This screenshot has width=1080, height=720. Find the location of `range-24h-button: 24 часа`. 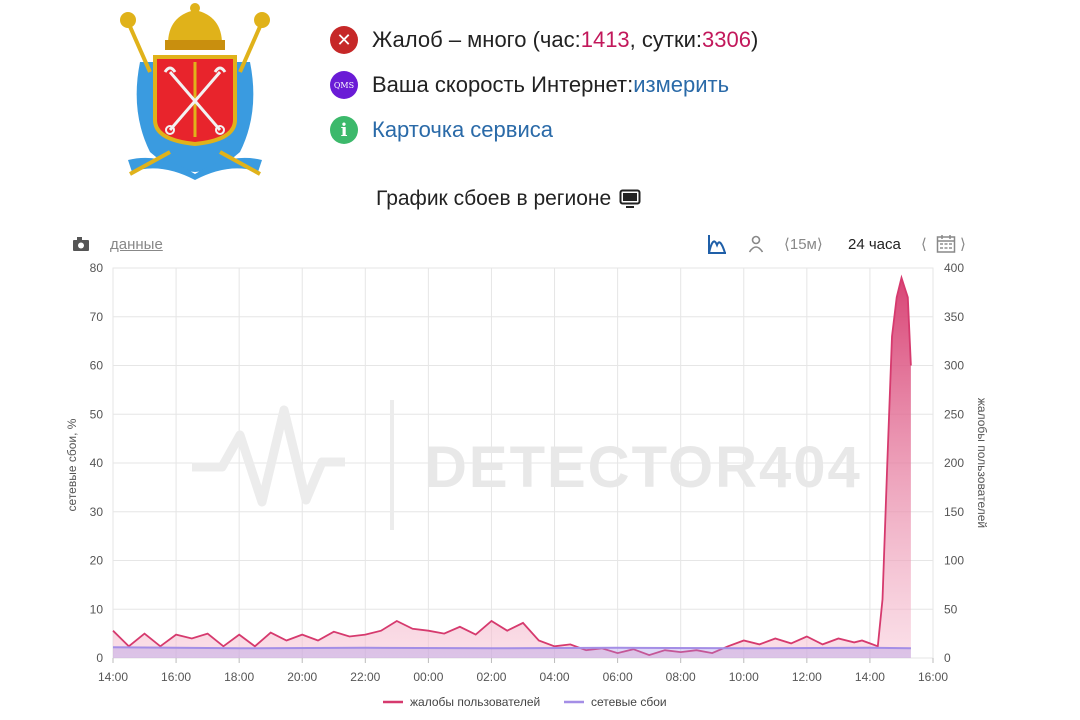

range-24h-button: 24 часа is located at coordinates (874, 244).